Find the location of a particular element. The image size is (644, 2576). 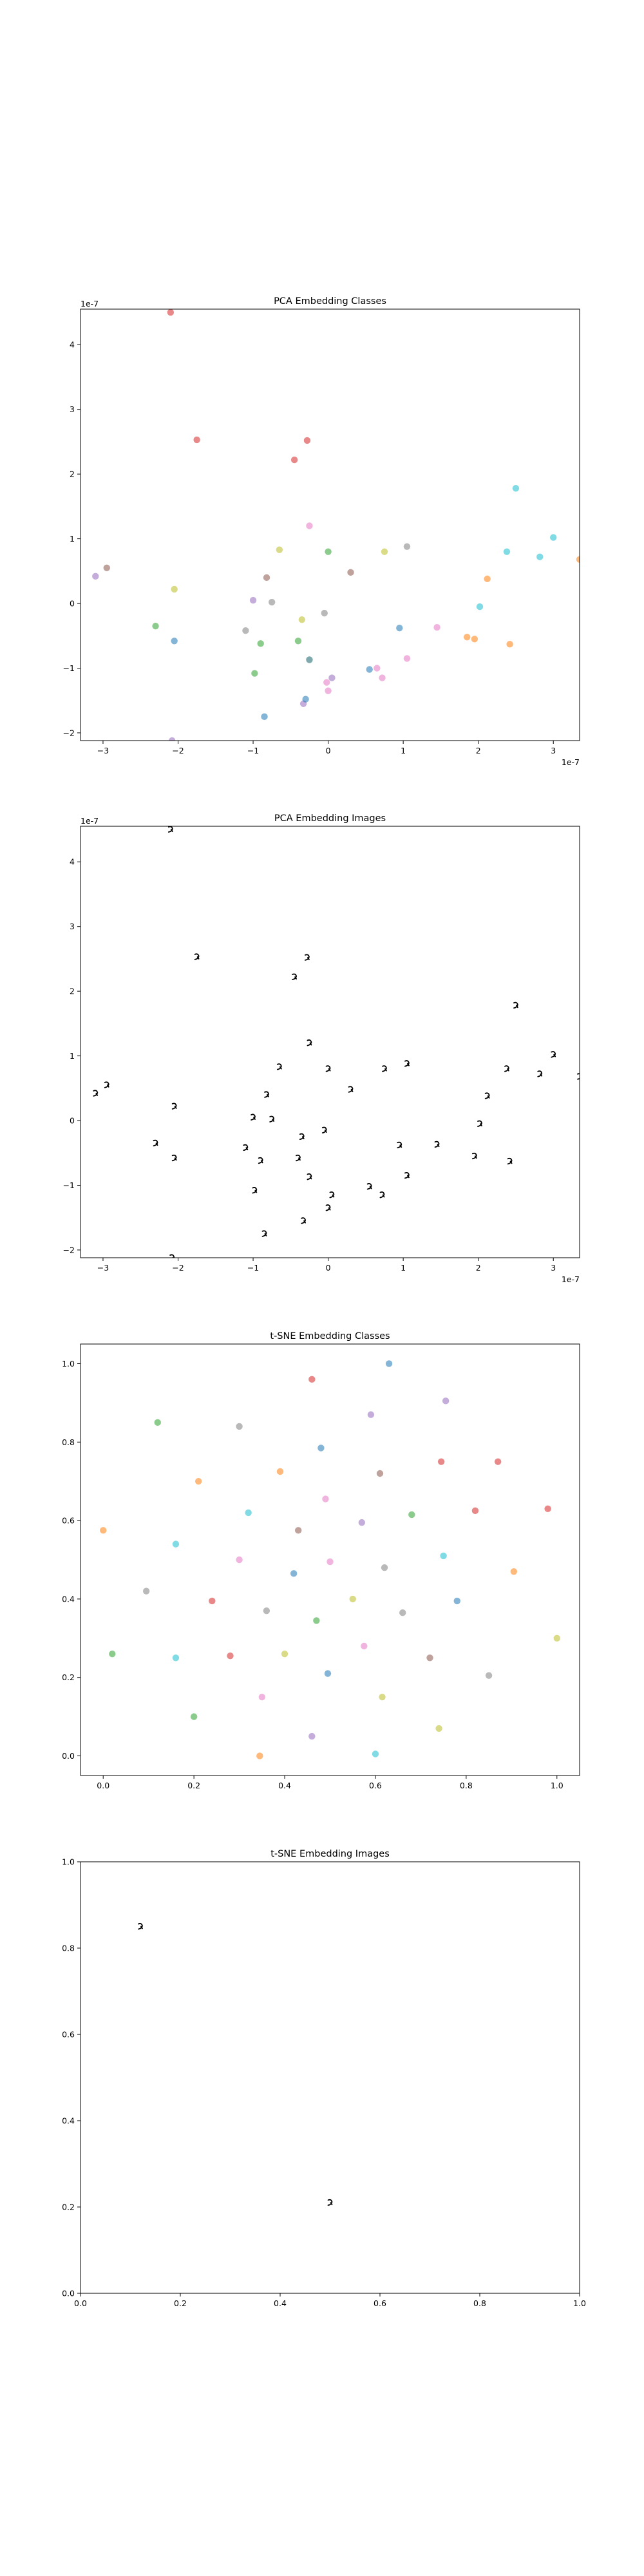

x-tick-label: −3 is located at coordinates (103, 1268).